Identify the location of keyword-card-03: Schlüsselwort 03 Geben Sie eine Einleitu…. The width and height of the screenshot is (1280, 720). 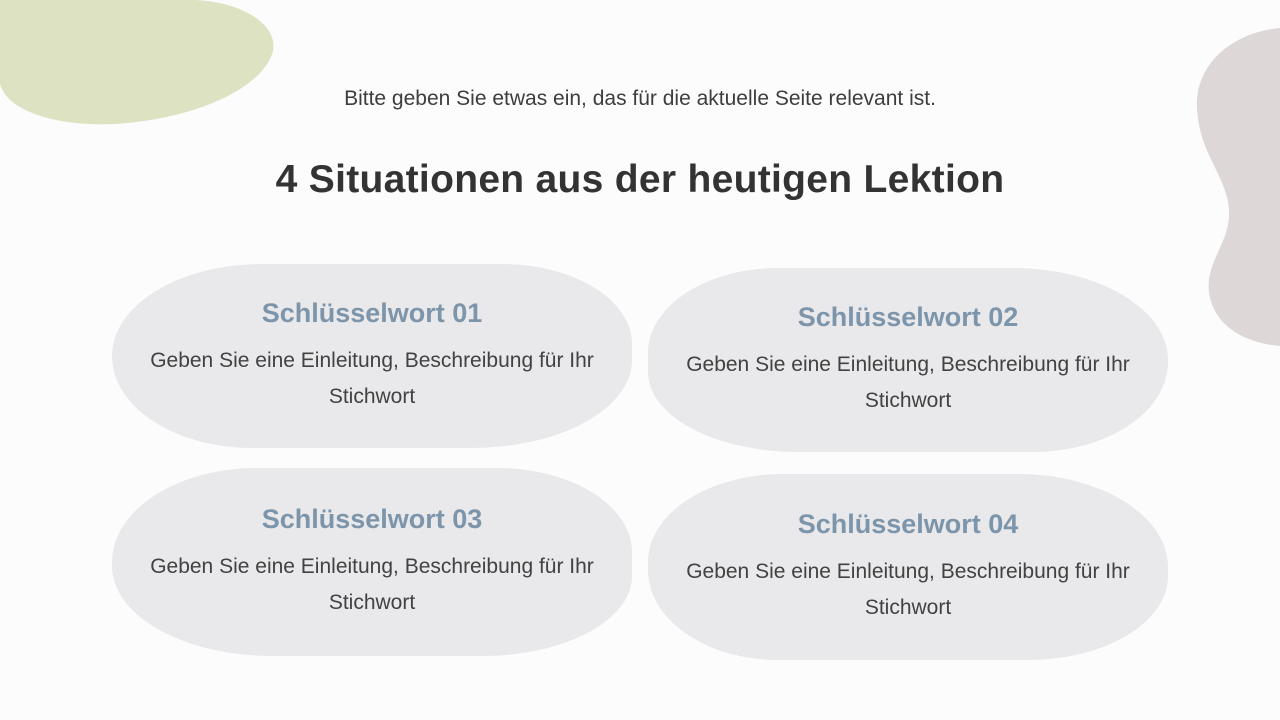
(372, 562).